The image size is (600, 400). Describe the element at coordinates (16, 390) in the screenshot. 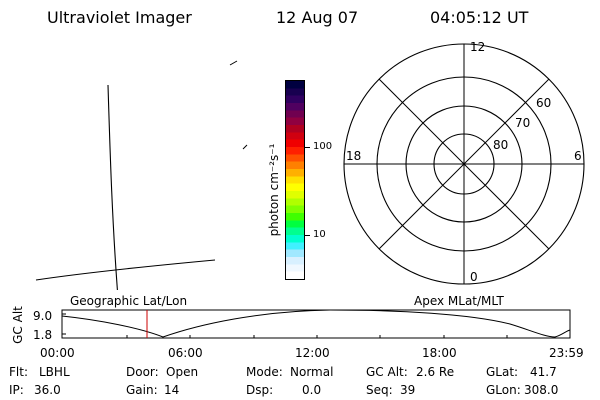

I see `ip-label: IP:` at that location.